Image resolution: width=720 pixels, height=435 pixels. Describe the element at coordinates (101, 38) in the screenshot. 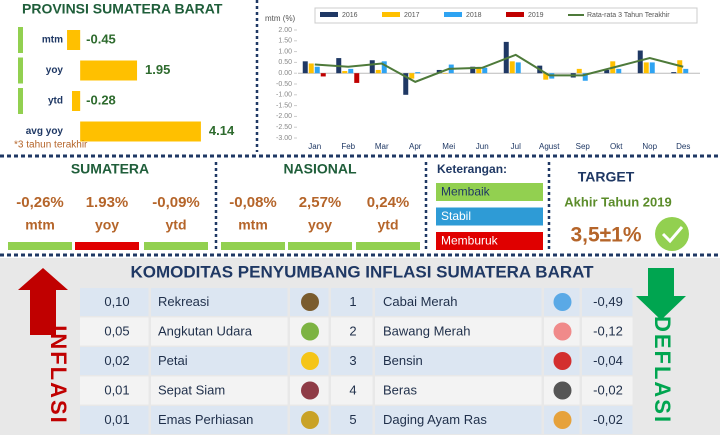

I see `value-label: -0.45` at that location.